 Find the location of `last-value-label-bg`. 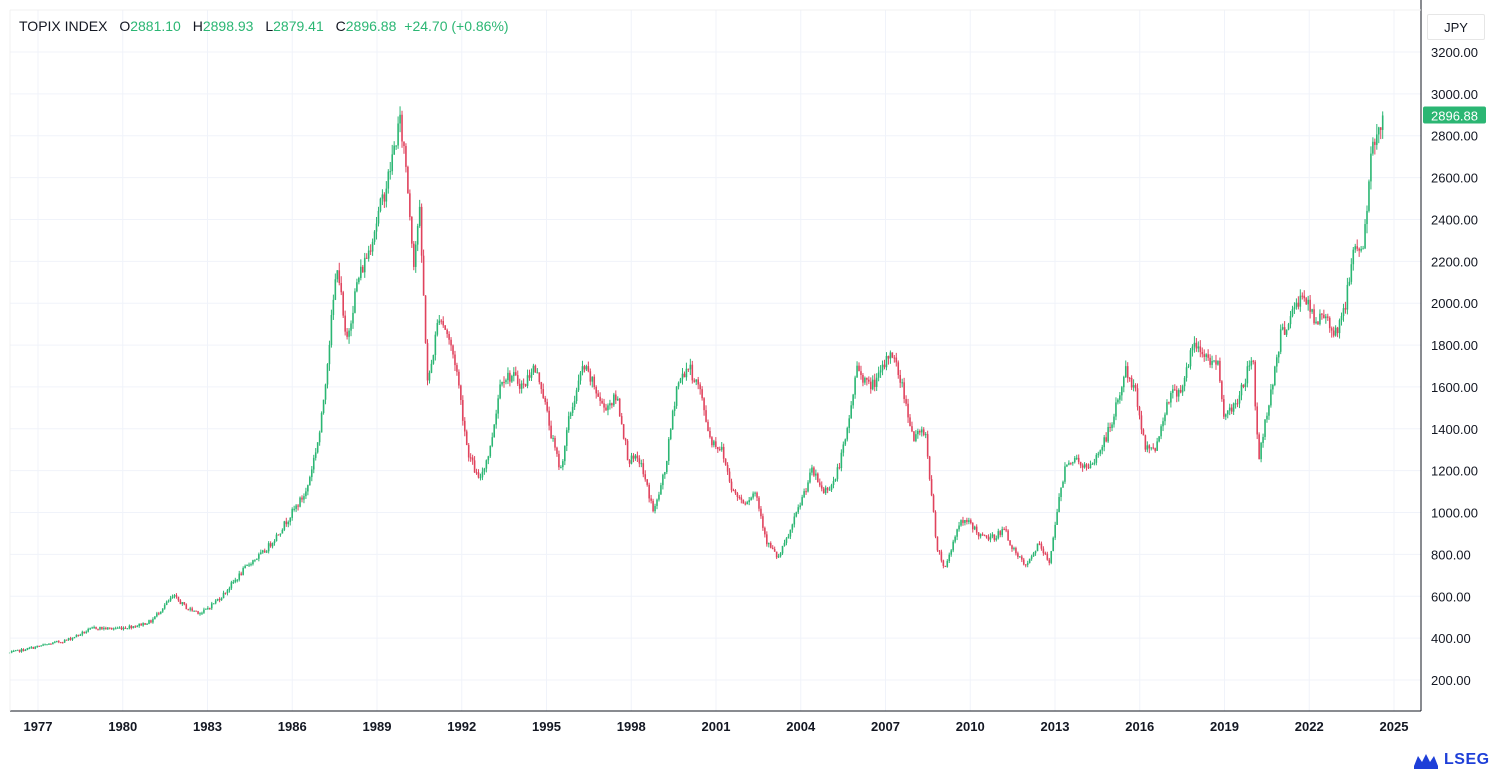

last-value-label-bg is located at coordinates (1454, 115).